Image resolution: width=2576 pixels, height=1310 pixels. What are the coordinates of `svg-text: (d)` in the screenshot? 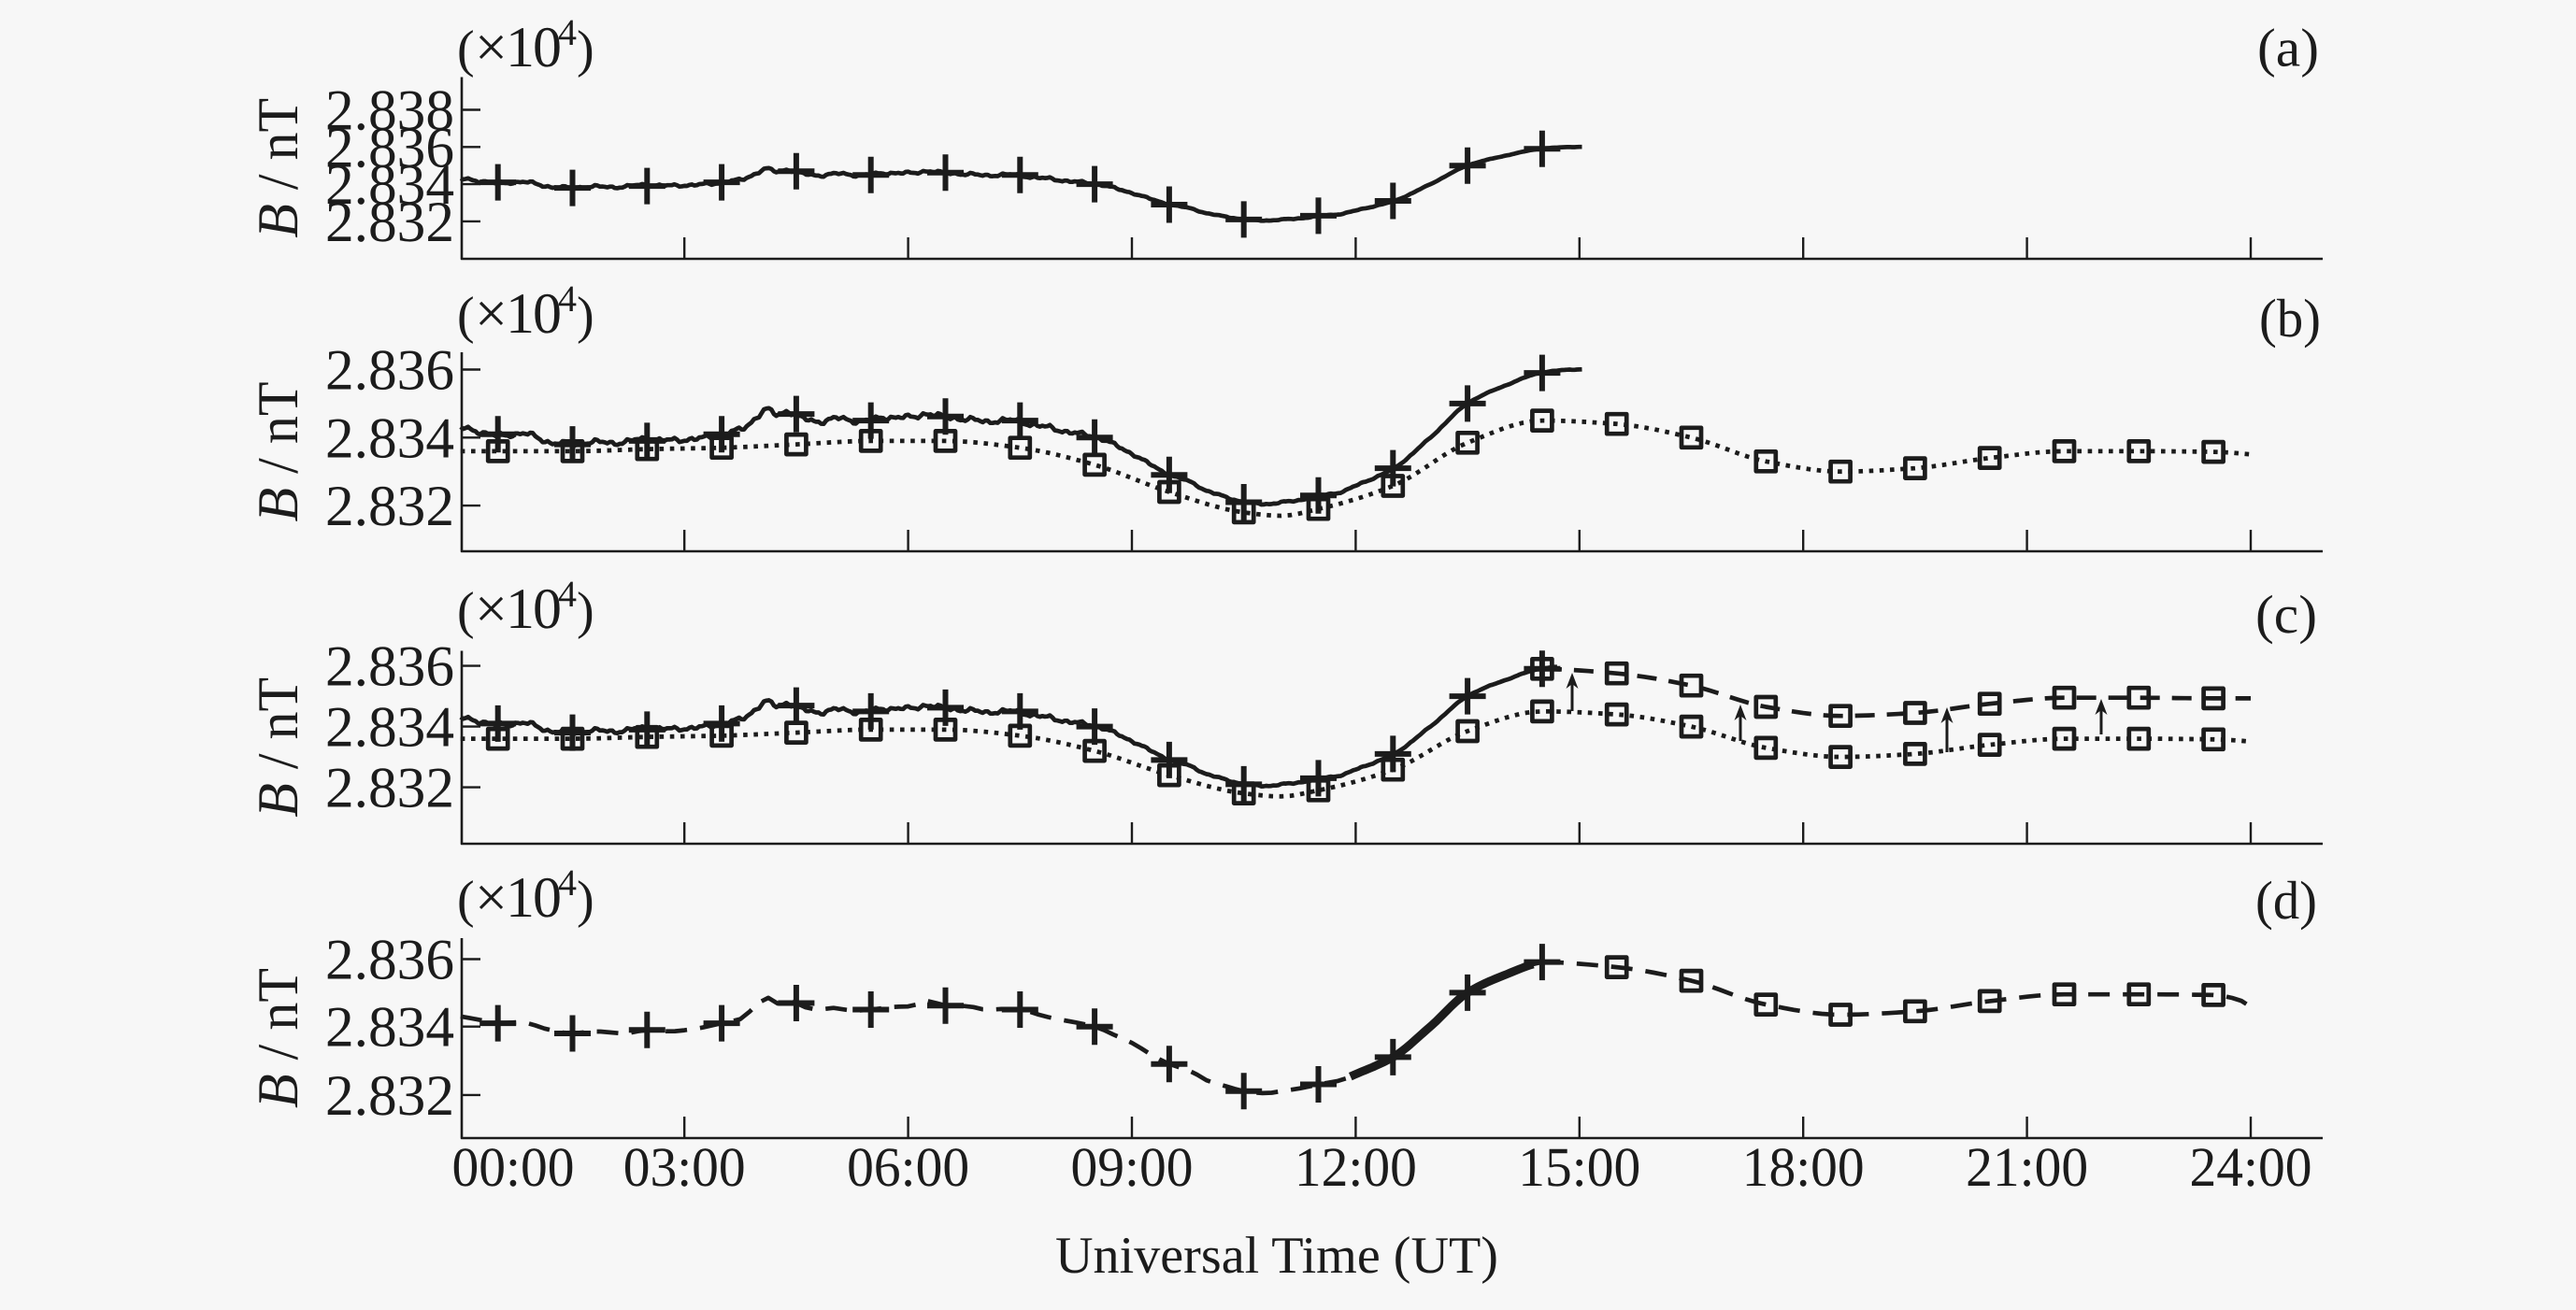 It's located at (2286, 900).